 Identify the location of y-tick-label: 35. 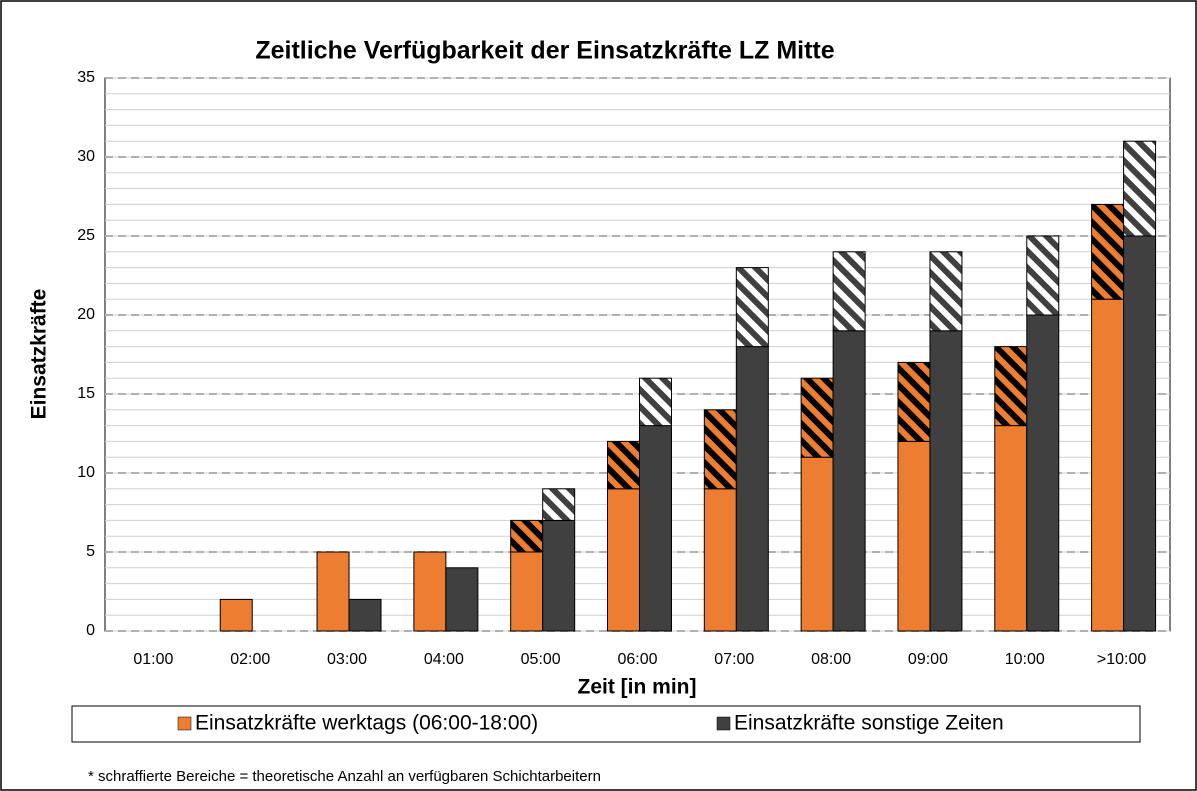
(86, 77).